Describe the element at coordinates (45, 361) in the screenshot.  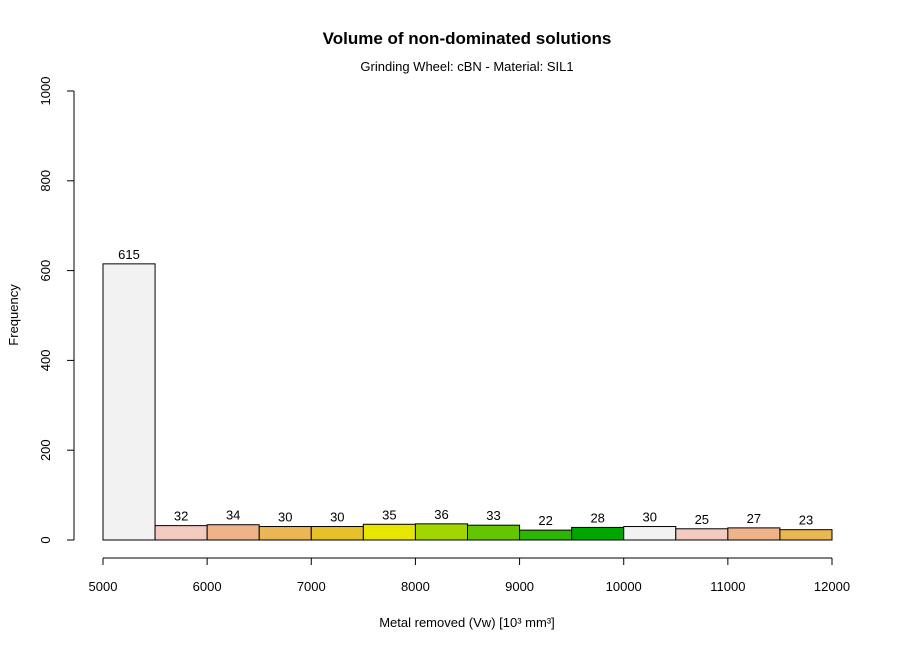
I see `y-tick-label-2: 400` at that location.